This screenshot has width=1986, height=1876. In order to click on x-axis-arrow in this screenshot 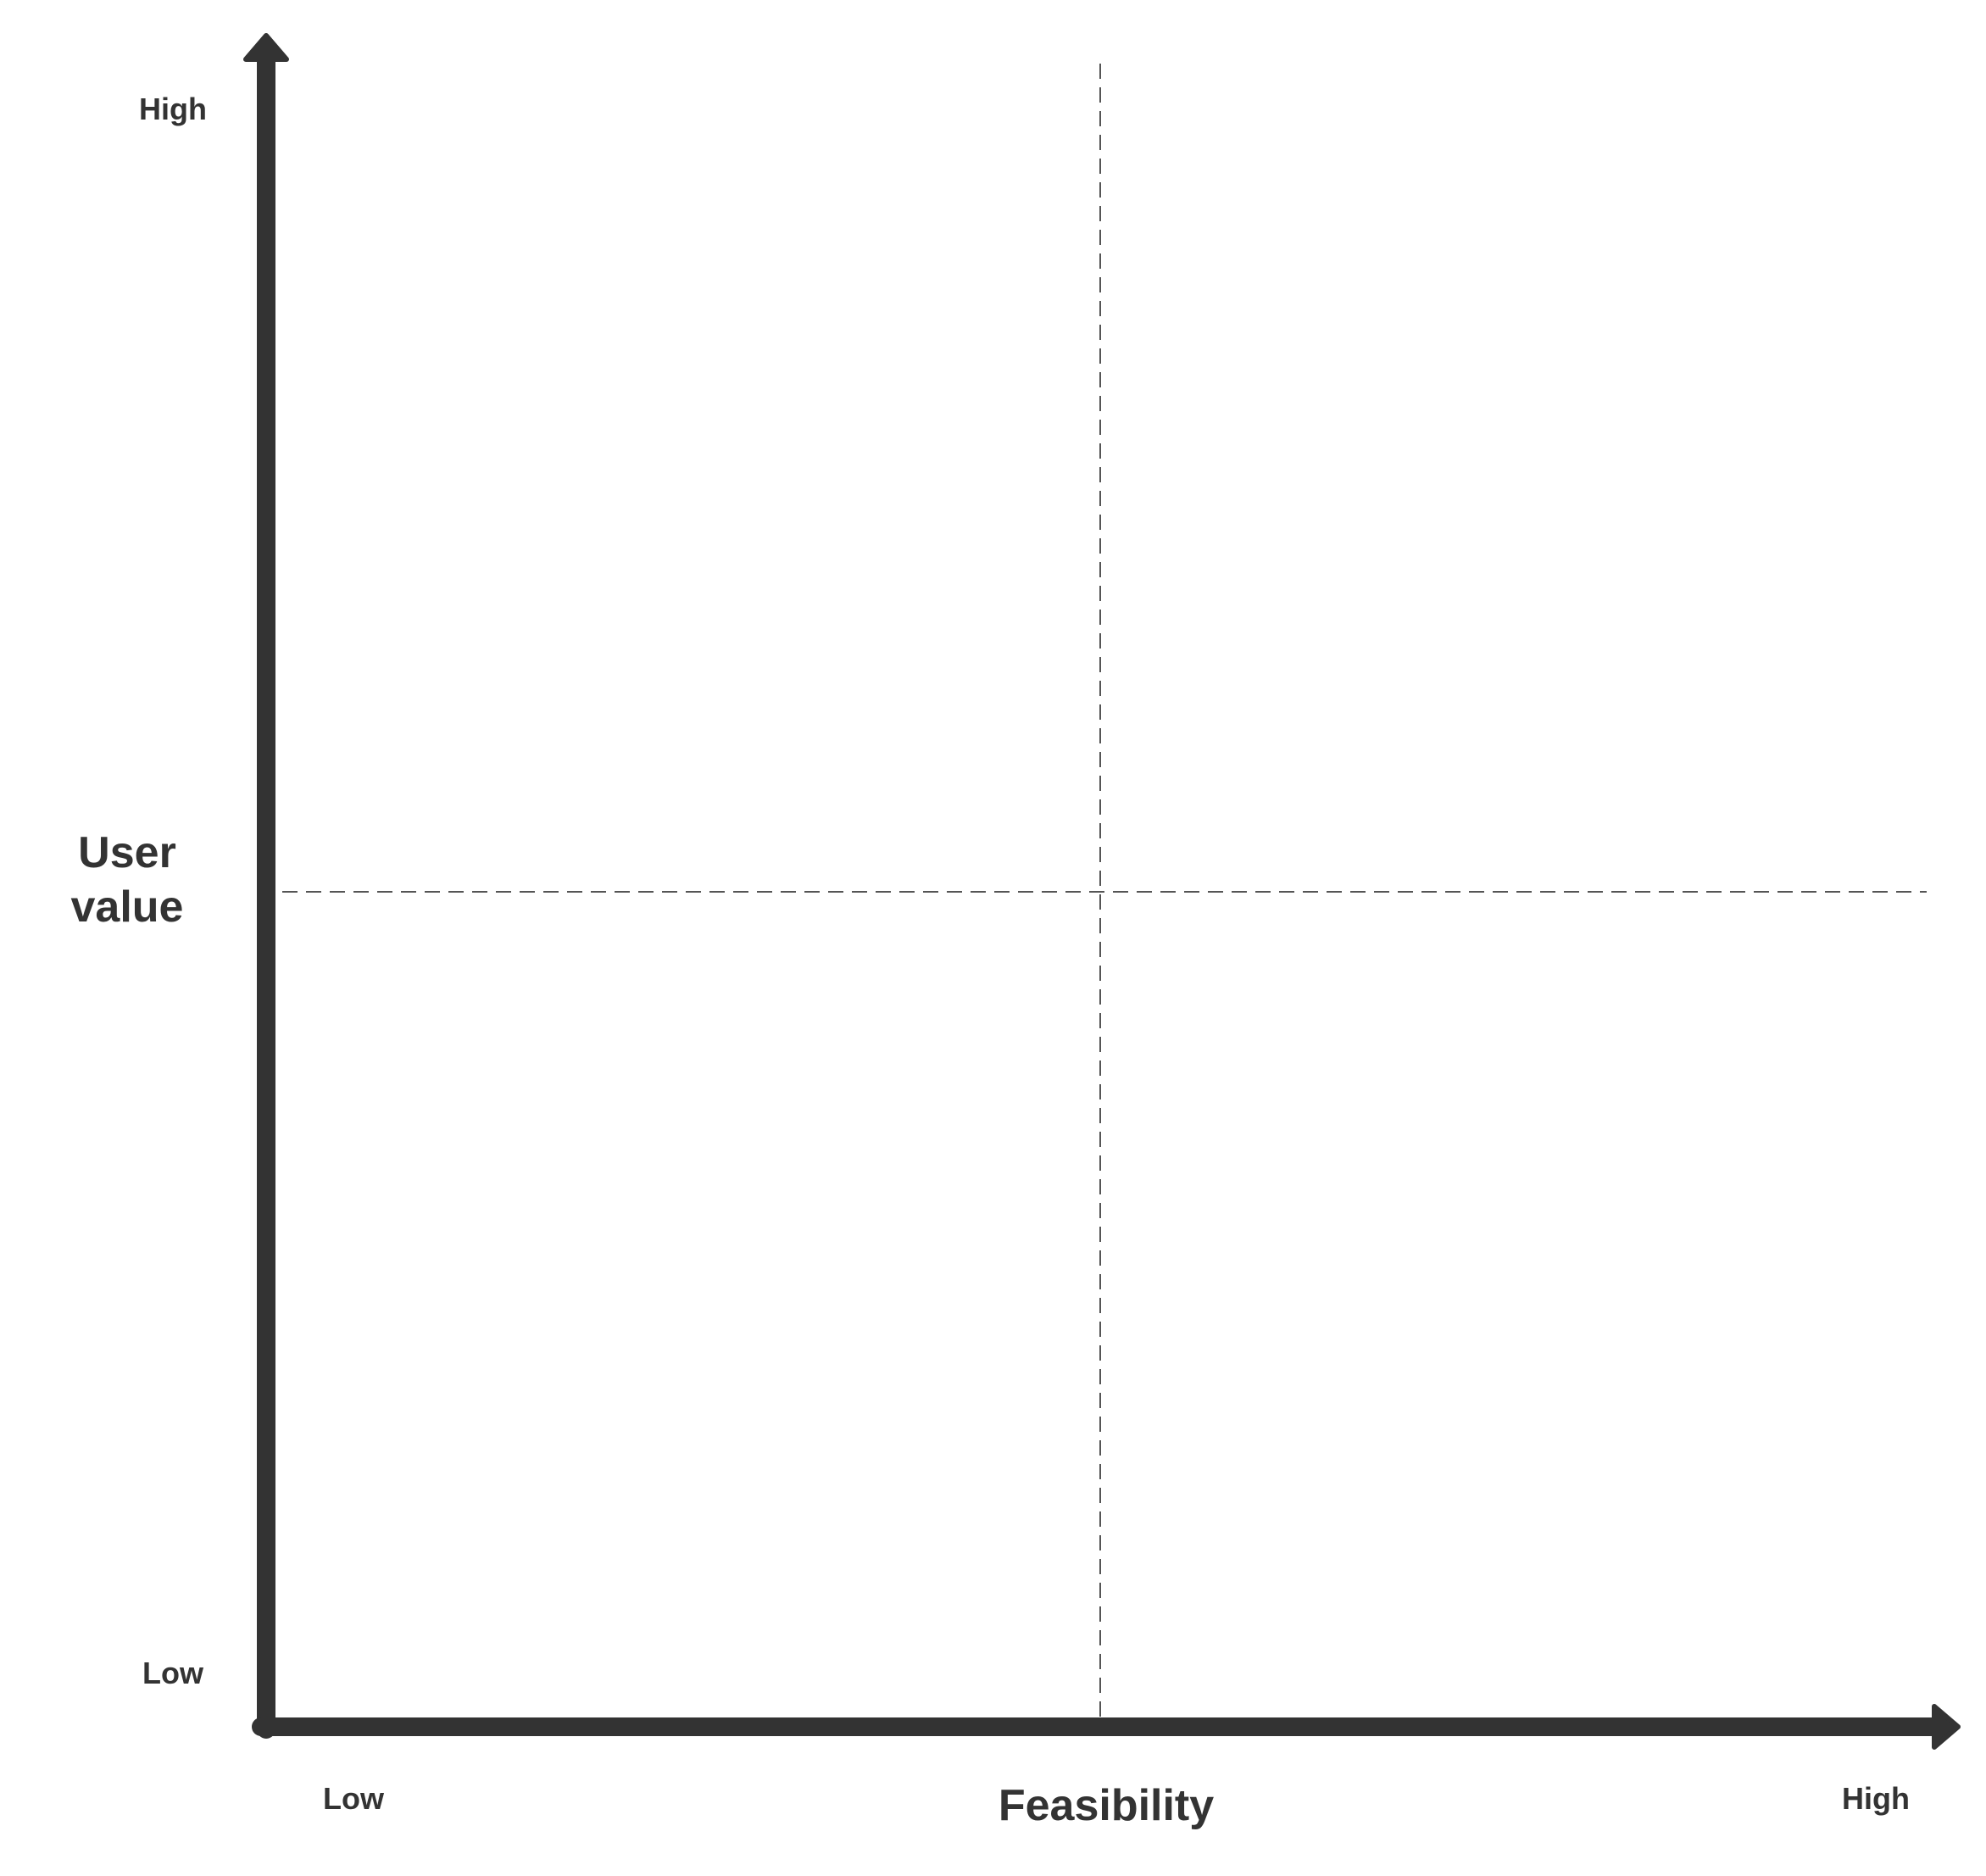, I will do `click(1946, 1727)`.